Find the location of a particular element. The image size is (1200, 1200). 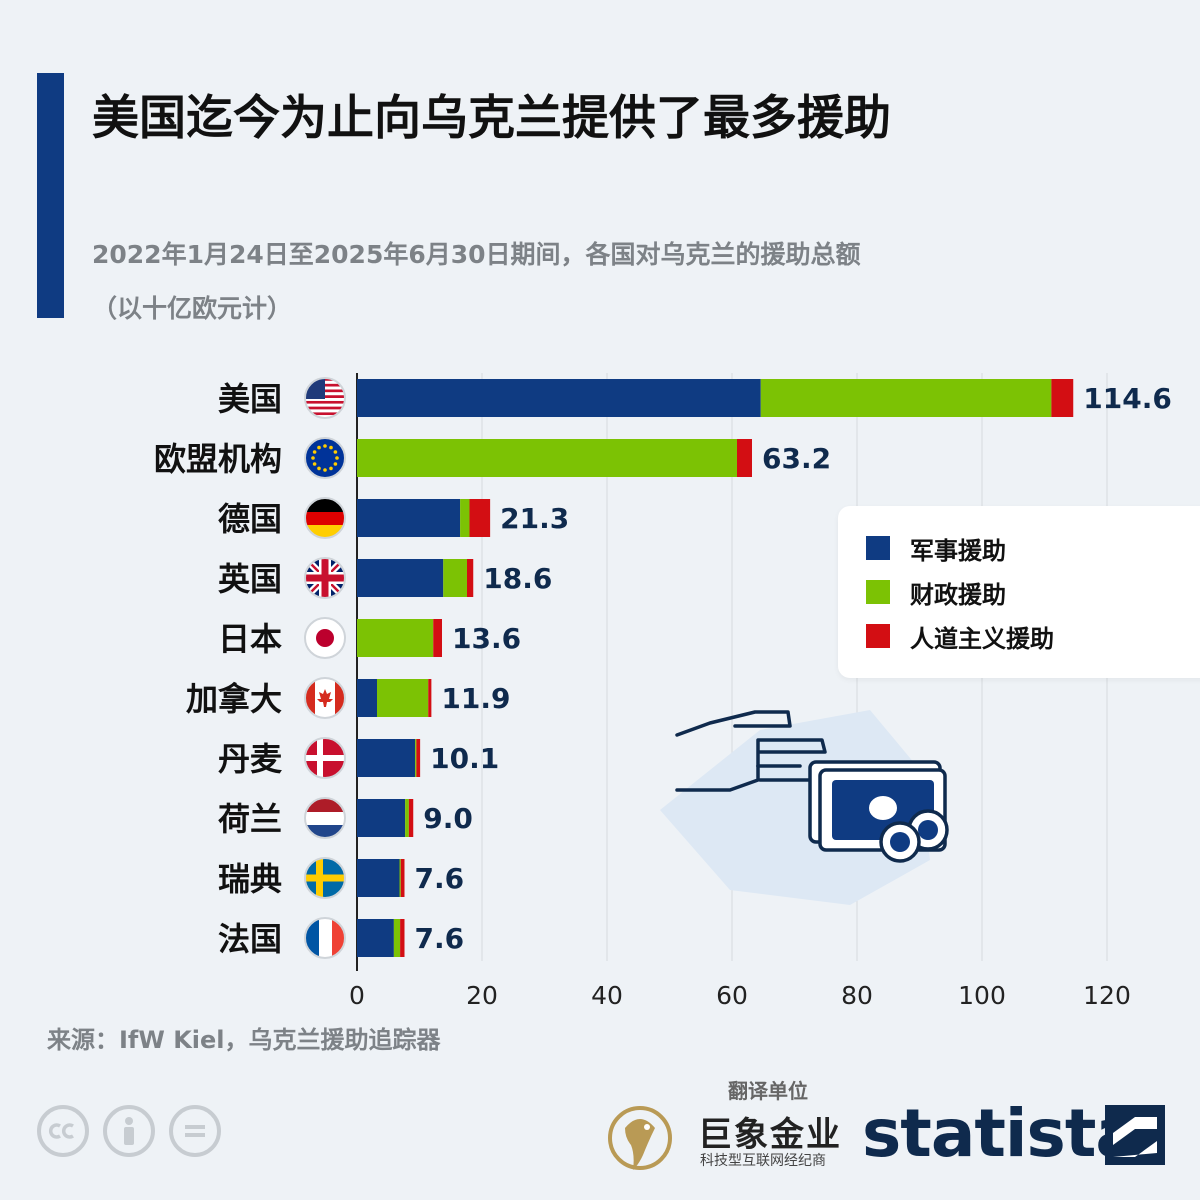

hand-icon is located at coordinates (751, 751).